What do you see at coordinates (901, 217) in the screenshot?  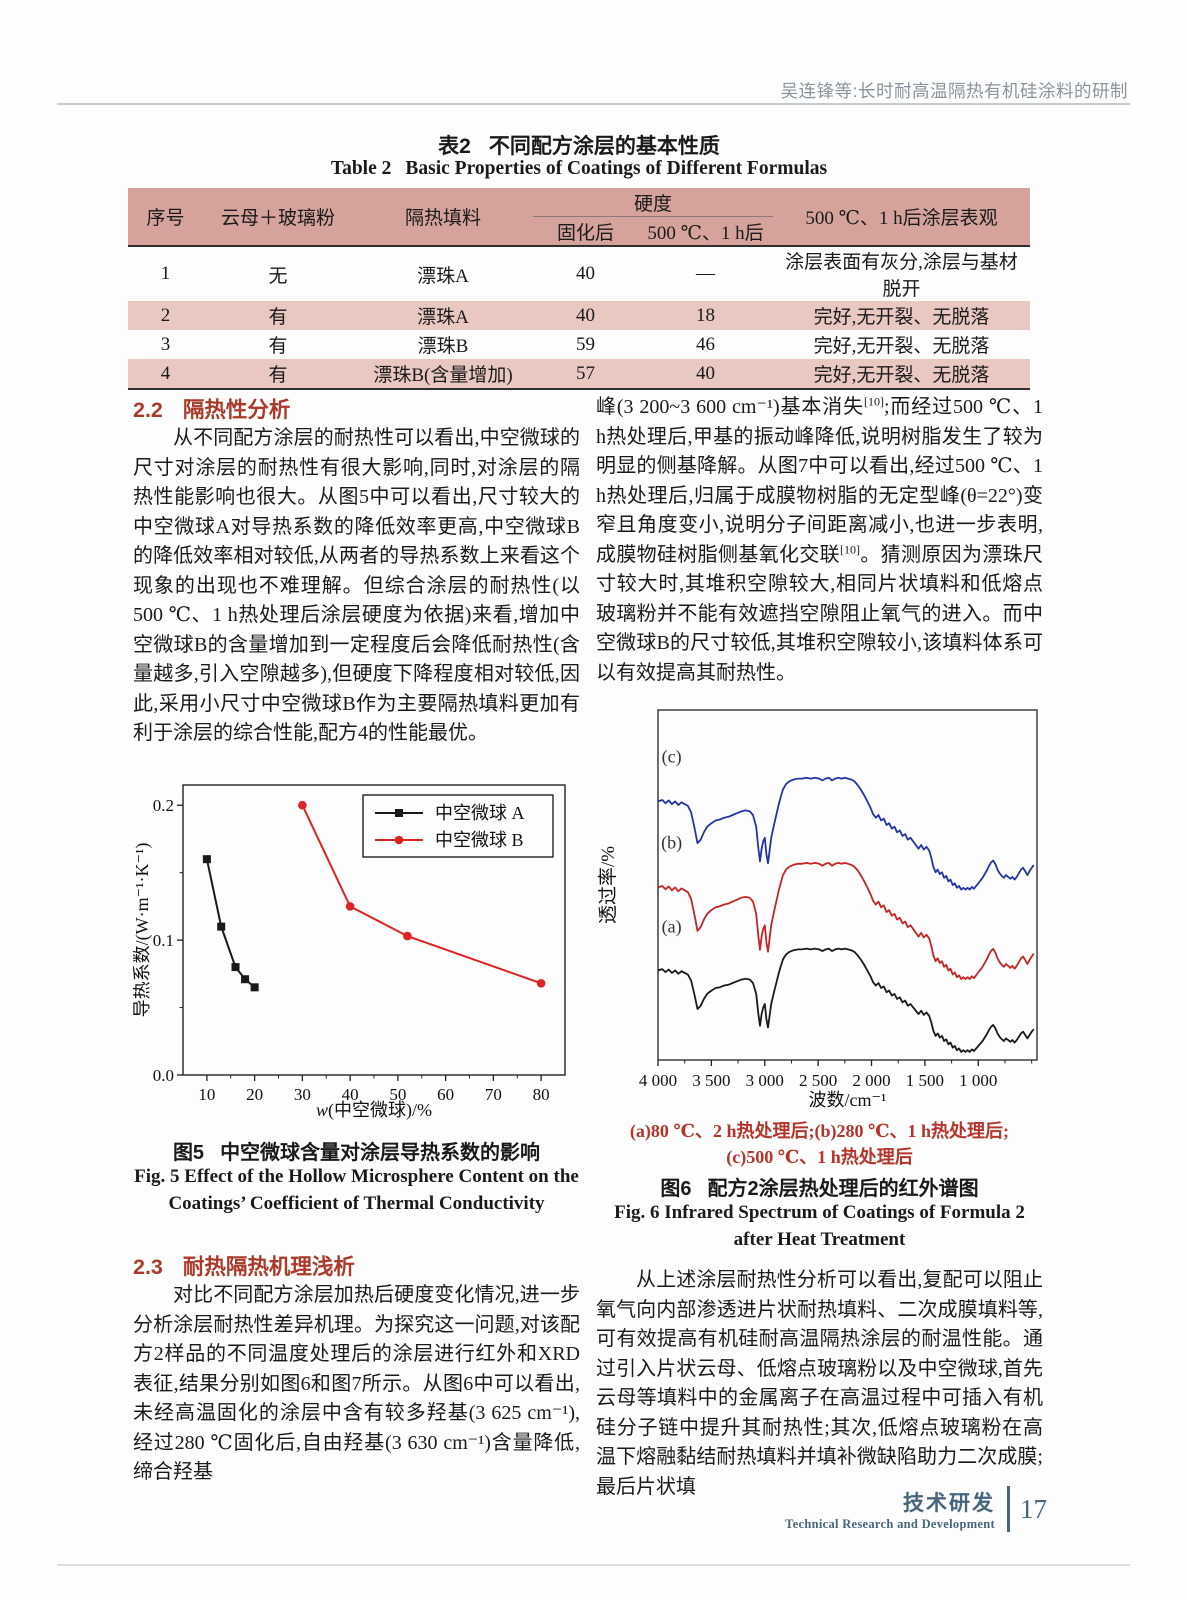 I see `col-header-appearance: 500 ℃、1 h后涂层表观` at bounding box center [901, 217].